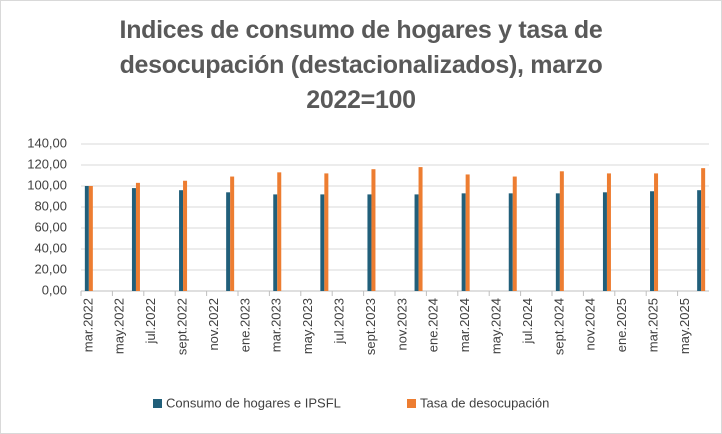 The image size is (722, 434). What do you see at coordinates (338, 321) in the screenshot?
I see `x-tick-label: jul.2023` at bounding box center [338, 321].